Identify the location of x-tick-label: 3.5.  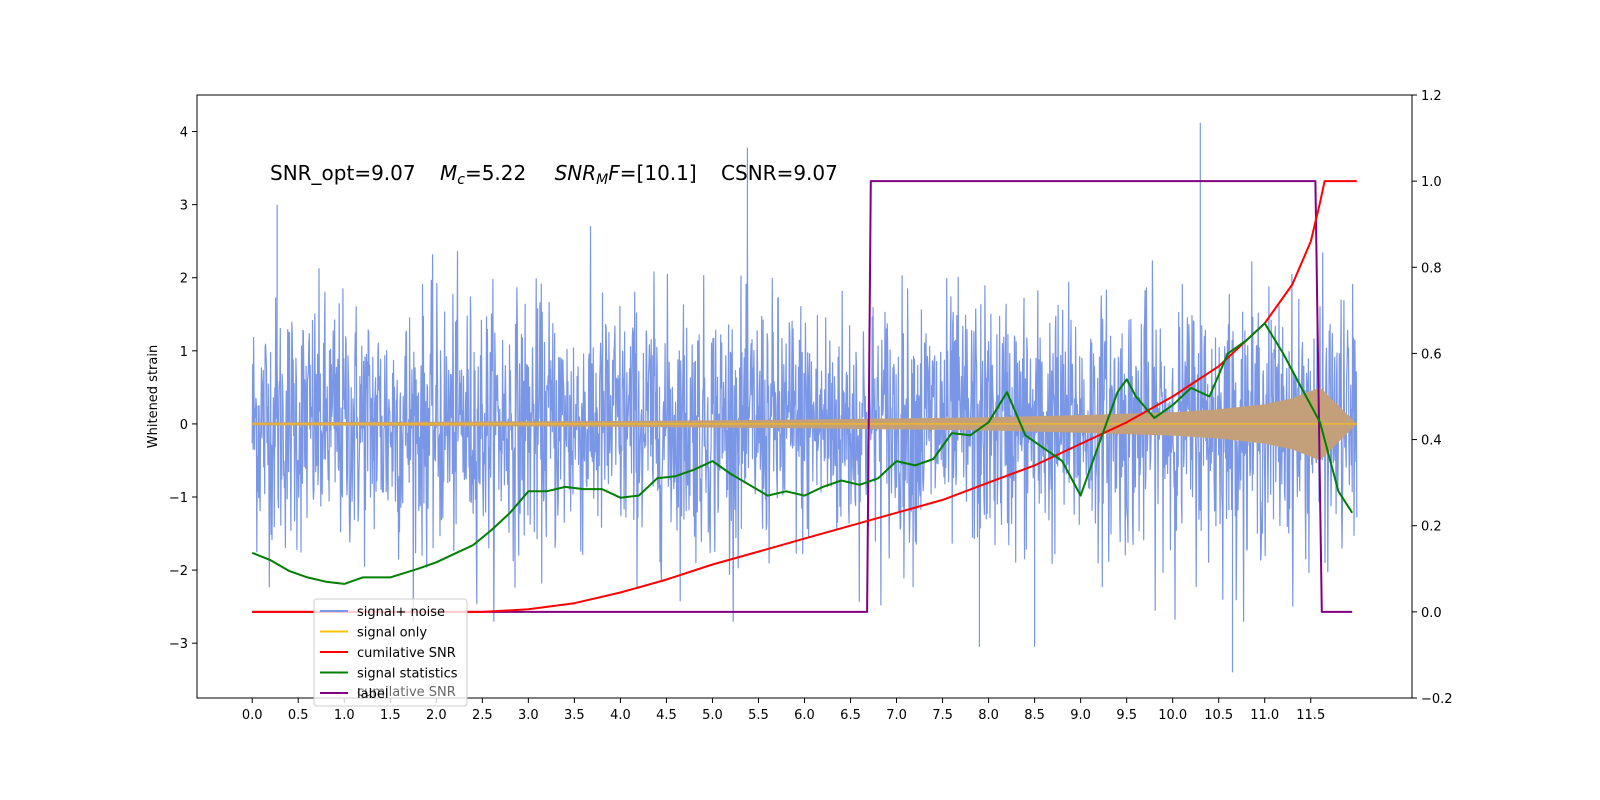
(574, 715).